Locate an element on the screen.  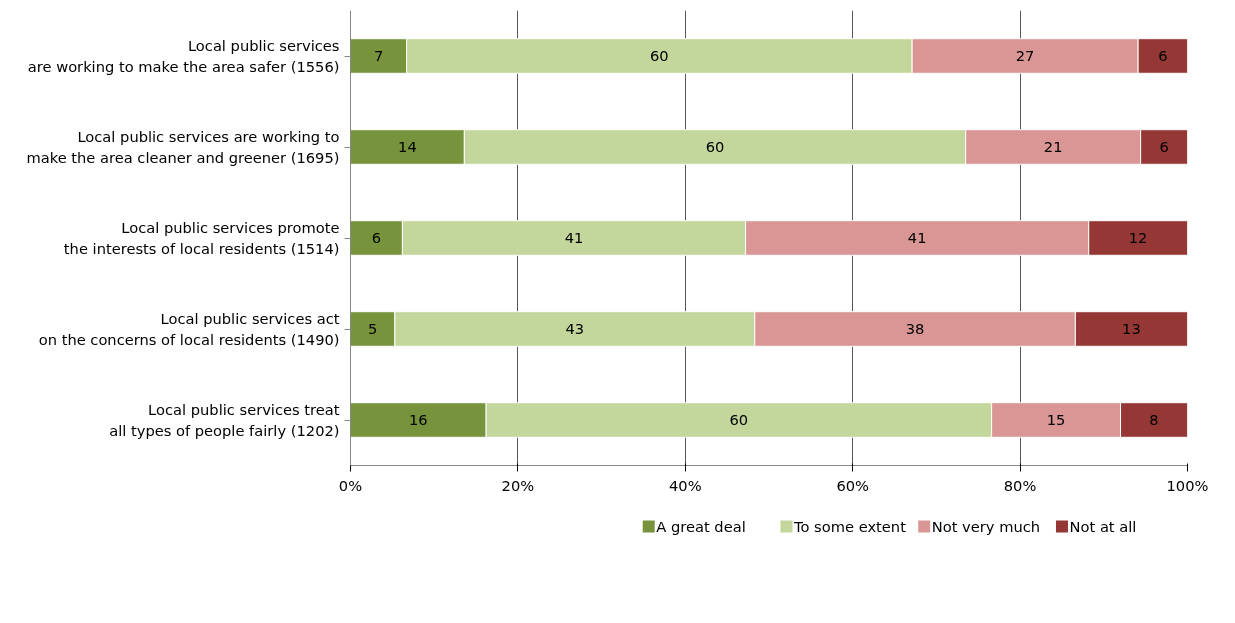
x-tick-label: 80% is located at coordinates (1020, 485).